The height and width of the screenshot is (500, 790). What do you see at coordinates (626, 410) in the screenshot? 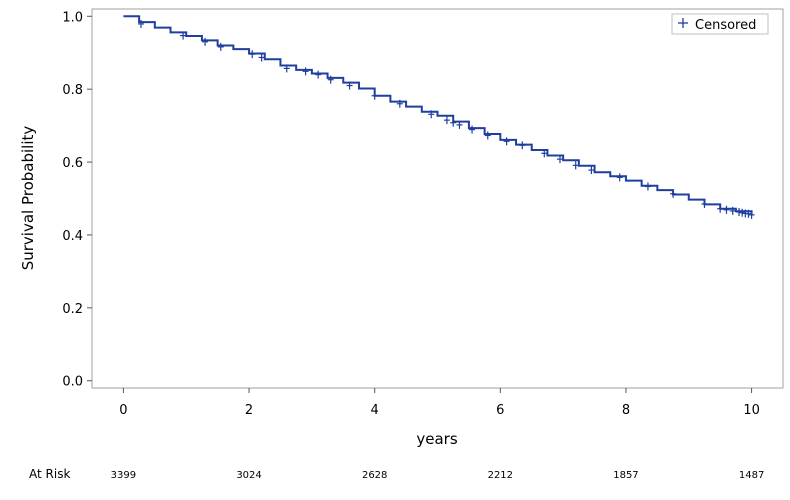
I see `x-tick-label: 8` at bounding box center [626, 410].